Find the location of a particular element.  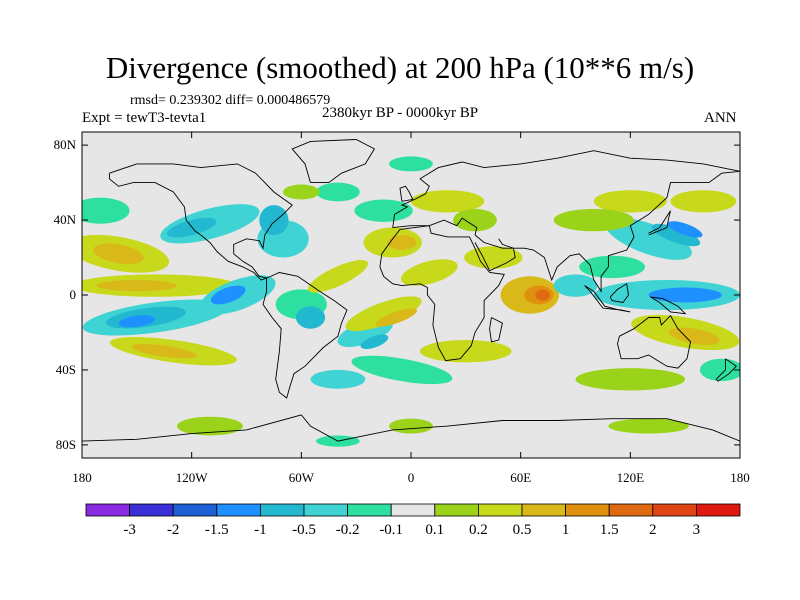

lon-tick-label: 120W is located at coordinates (192, 477).